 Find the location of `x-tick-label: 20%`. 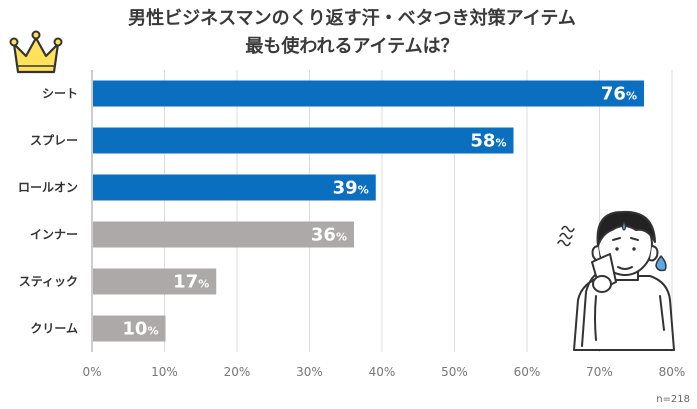

x-tick-label: 20% is located at coordinates (237, 372).